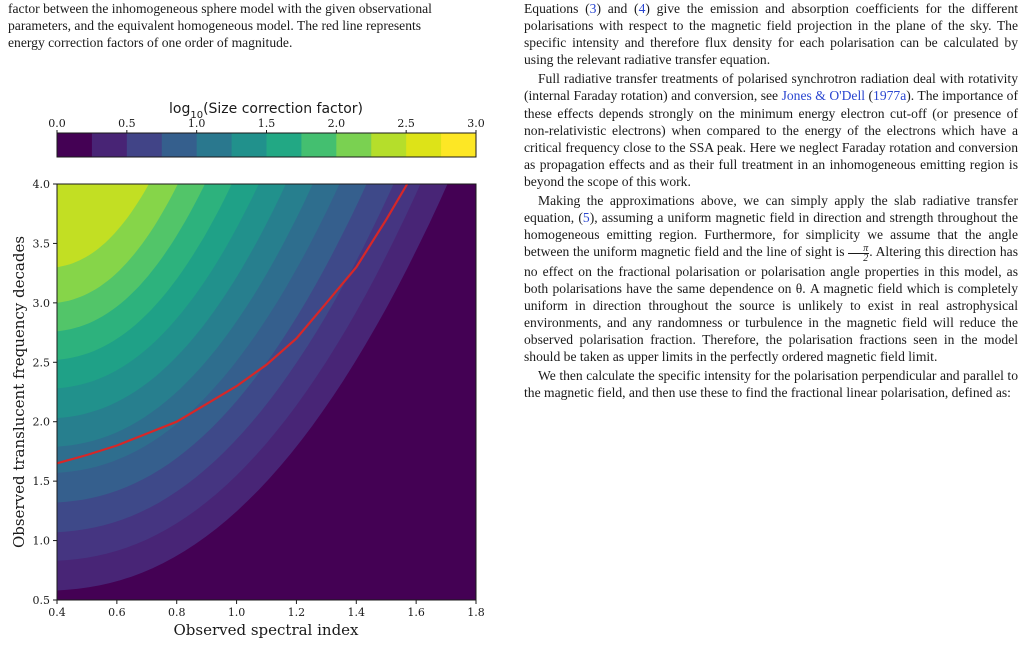 This screenshot has width=1025, height=659. I want to click on y-tick-label: 0.5, so click(42, 600).